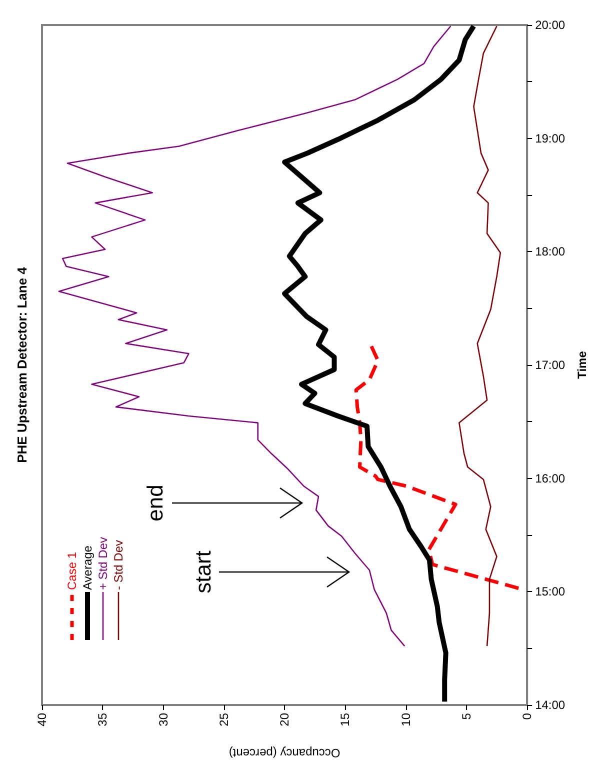 This screenshot has width=596, height=765. Describe the element at coordinates (223, 719) in the screenshot. I see `x-tick-label: 25` at that location.